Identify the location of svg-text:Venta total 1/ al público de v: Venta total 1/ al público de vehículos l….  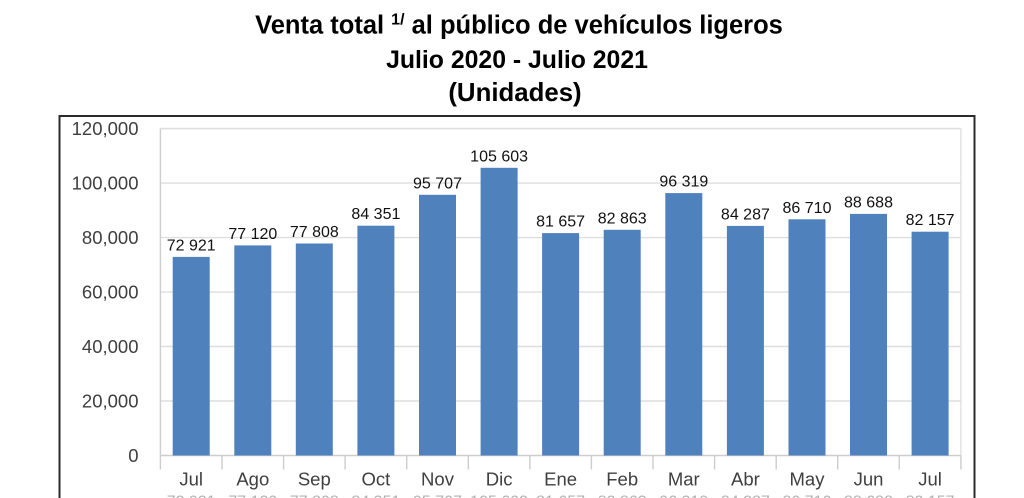
(519, 25).